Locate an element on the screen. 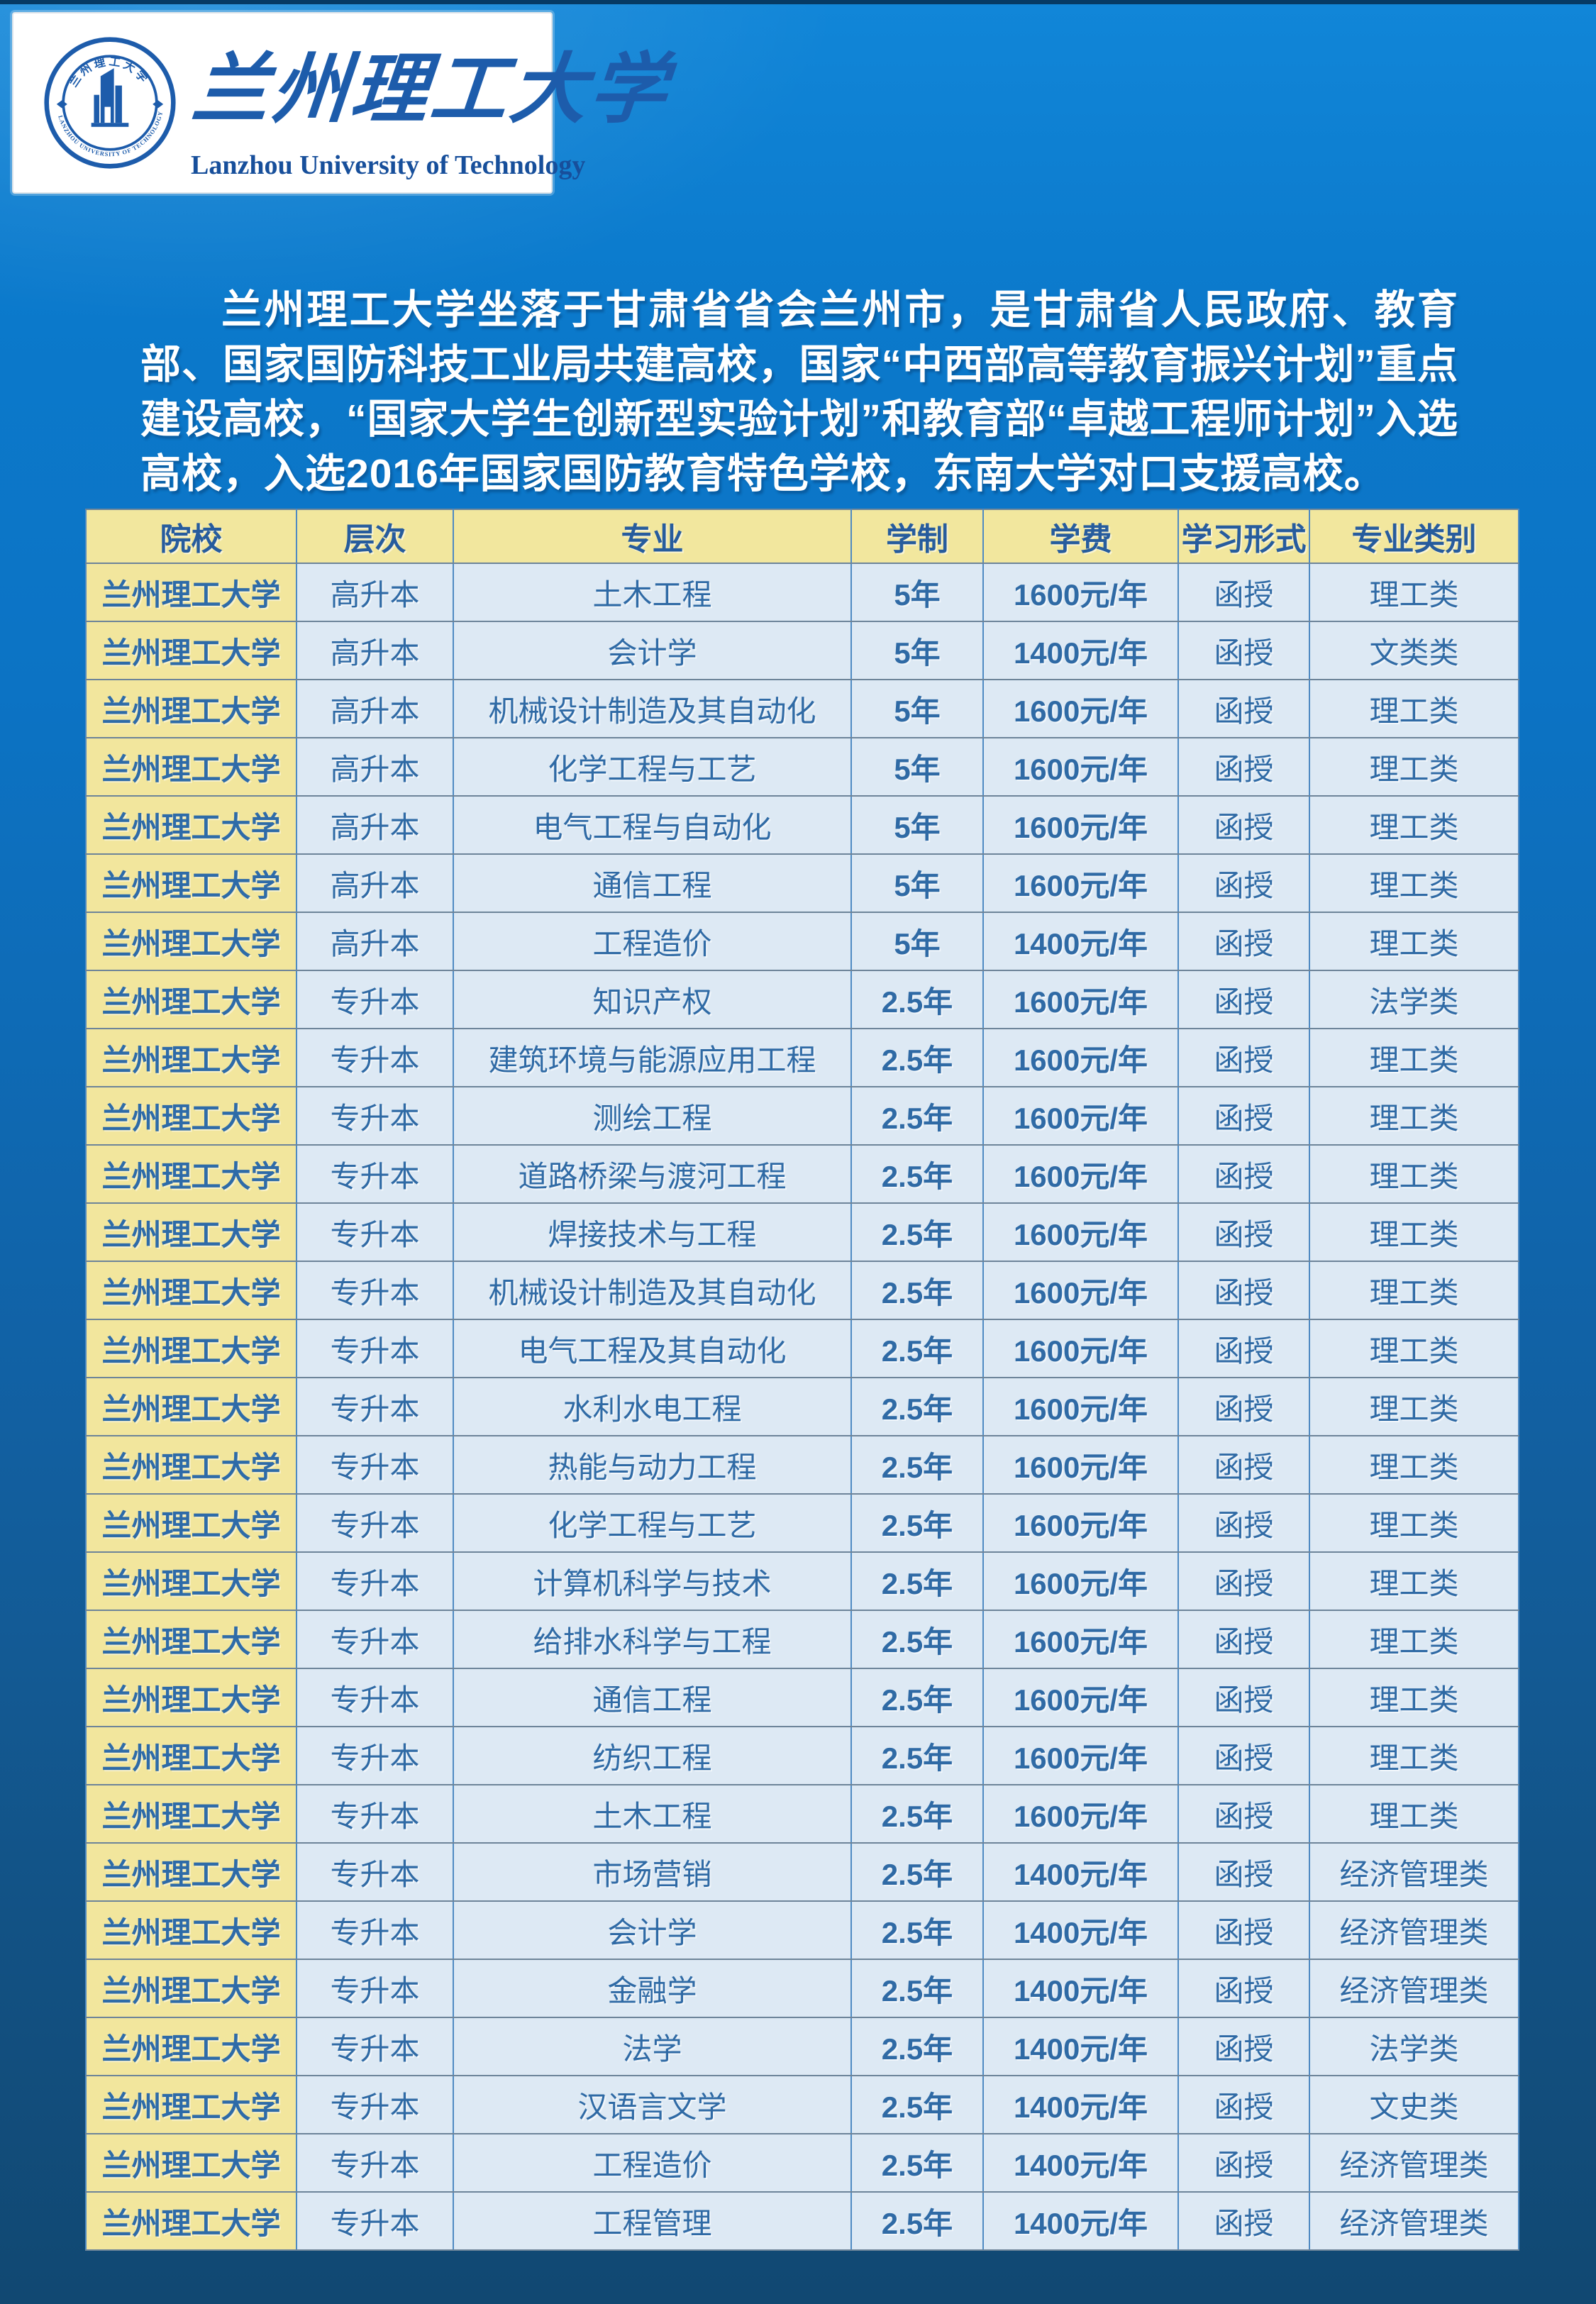 Image resolution: width=1596 pixels, height=2304 pixels. major-cell: 道路桥梁与渡河工程 is located at coordinates (652, 1174).